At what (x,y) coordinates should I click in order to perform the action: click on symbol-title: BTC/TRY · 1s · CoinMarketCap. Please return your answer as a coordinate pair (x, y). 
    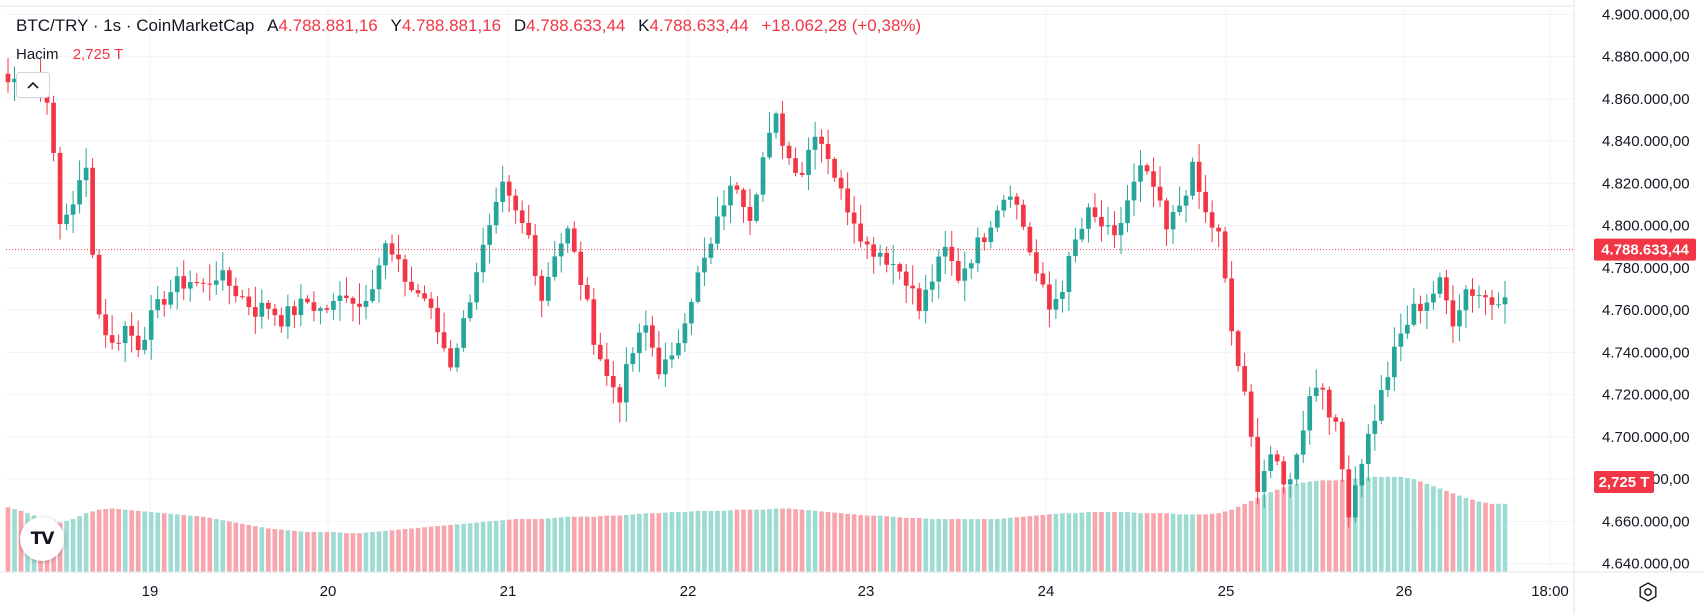
    Looking at the image, I should click on (135, 25).